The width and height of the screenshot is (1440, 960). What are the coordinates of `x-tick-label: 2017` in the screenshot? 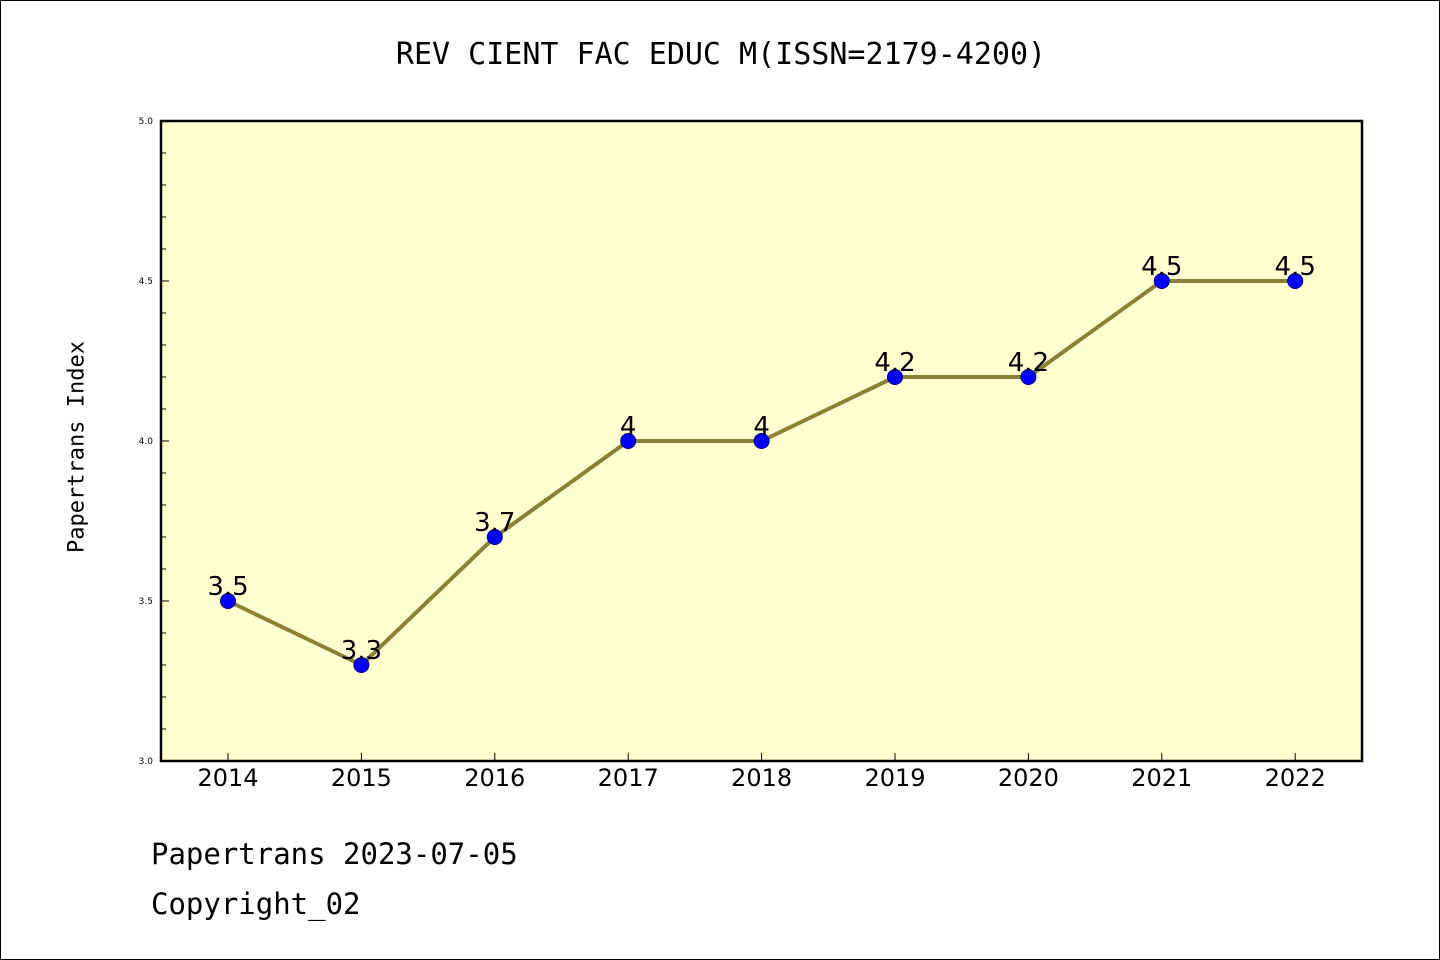 It's located at (628, 778).